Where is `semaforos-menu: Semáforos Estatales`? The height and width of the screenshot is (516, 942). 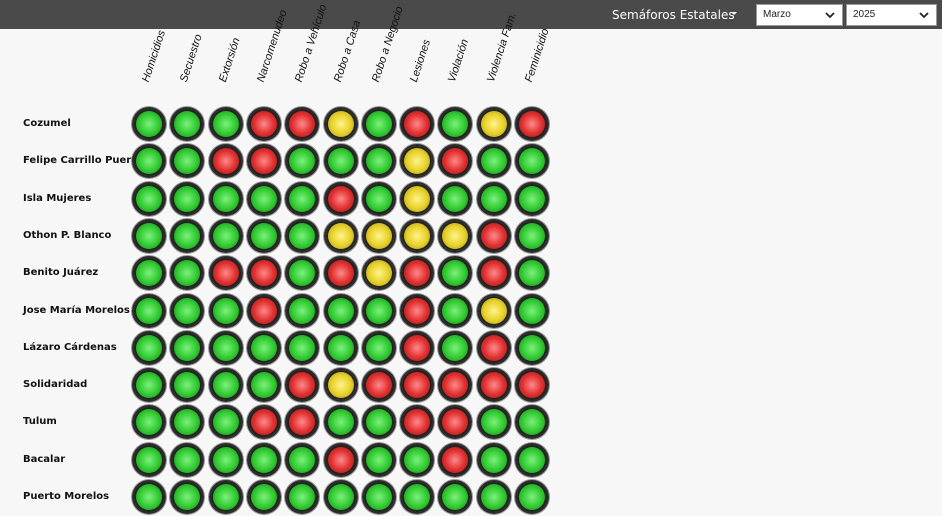
semaforos-menu: Semáforos Estatales is located at coordinates (673, 15).